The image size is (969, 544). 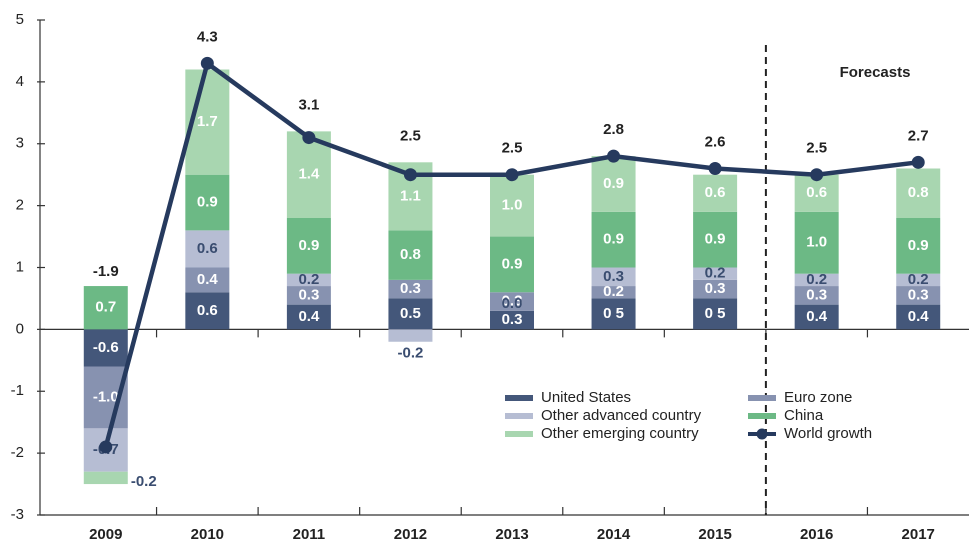 What do you see at coordinates (106, 396) in the screenshot?
I see `data-label: -1.0` at bounding box center [106, 396].